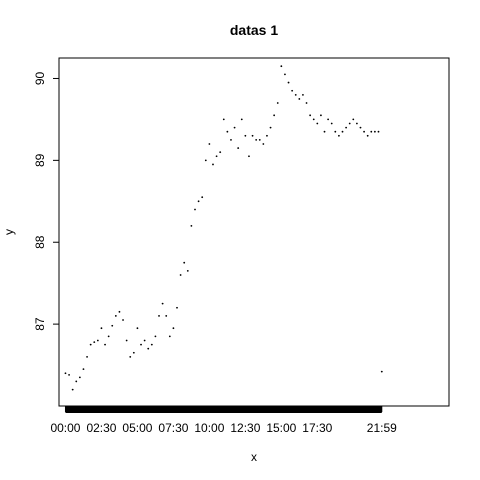  What do you see at coordinates (245, 428) in the screenshot?
I see `x-tick-label: 12:30` at bounding box center [245, 428].